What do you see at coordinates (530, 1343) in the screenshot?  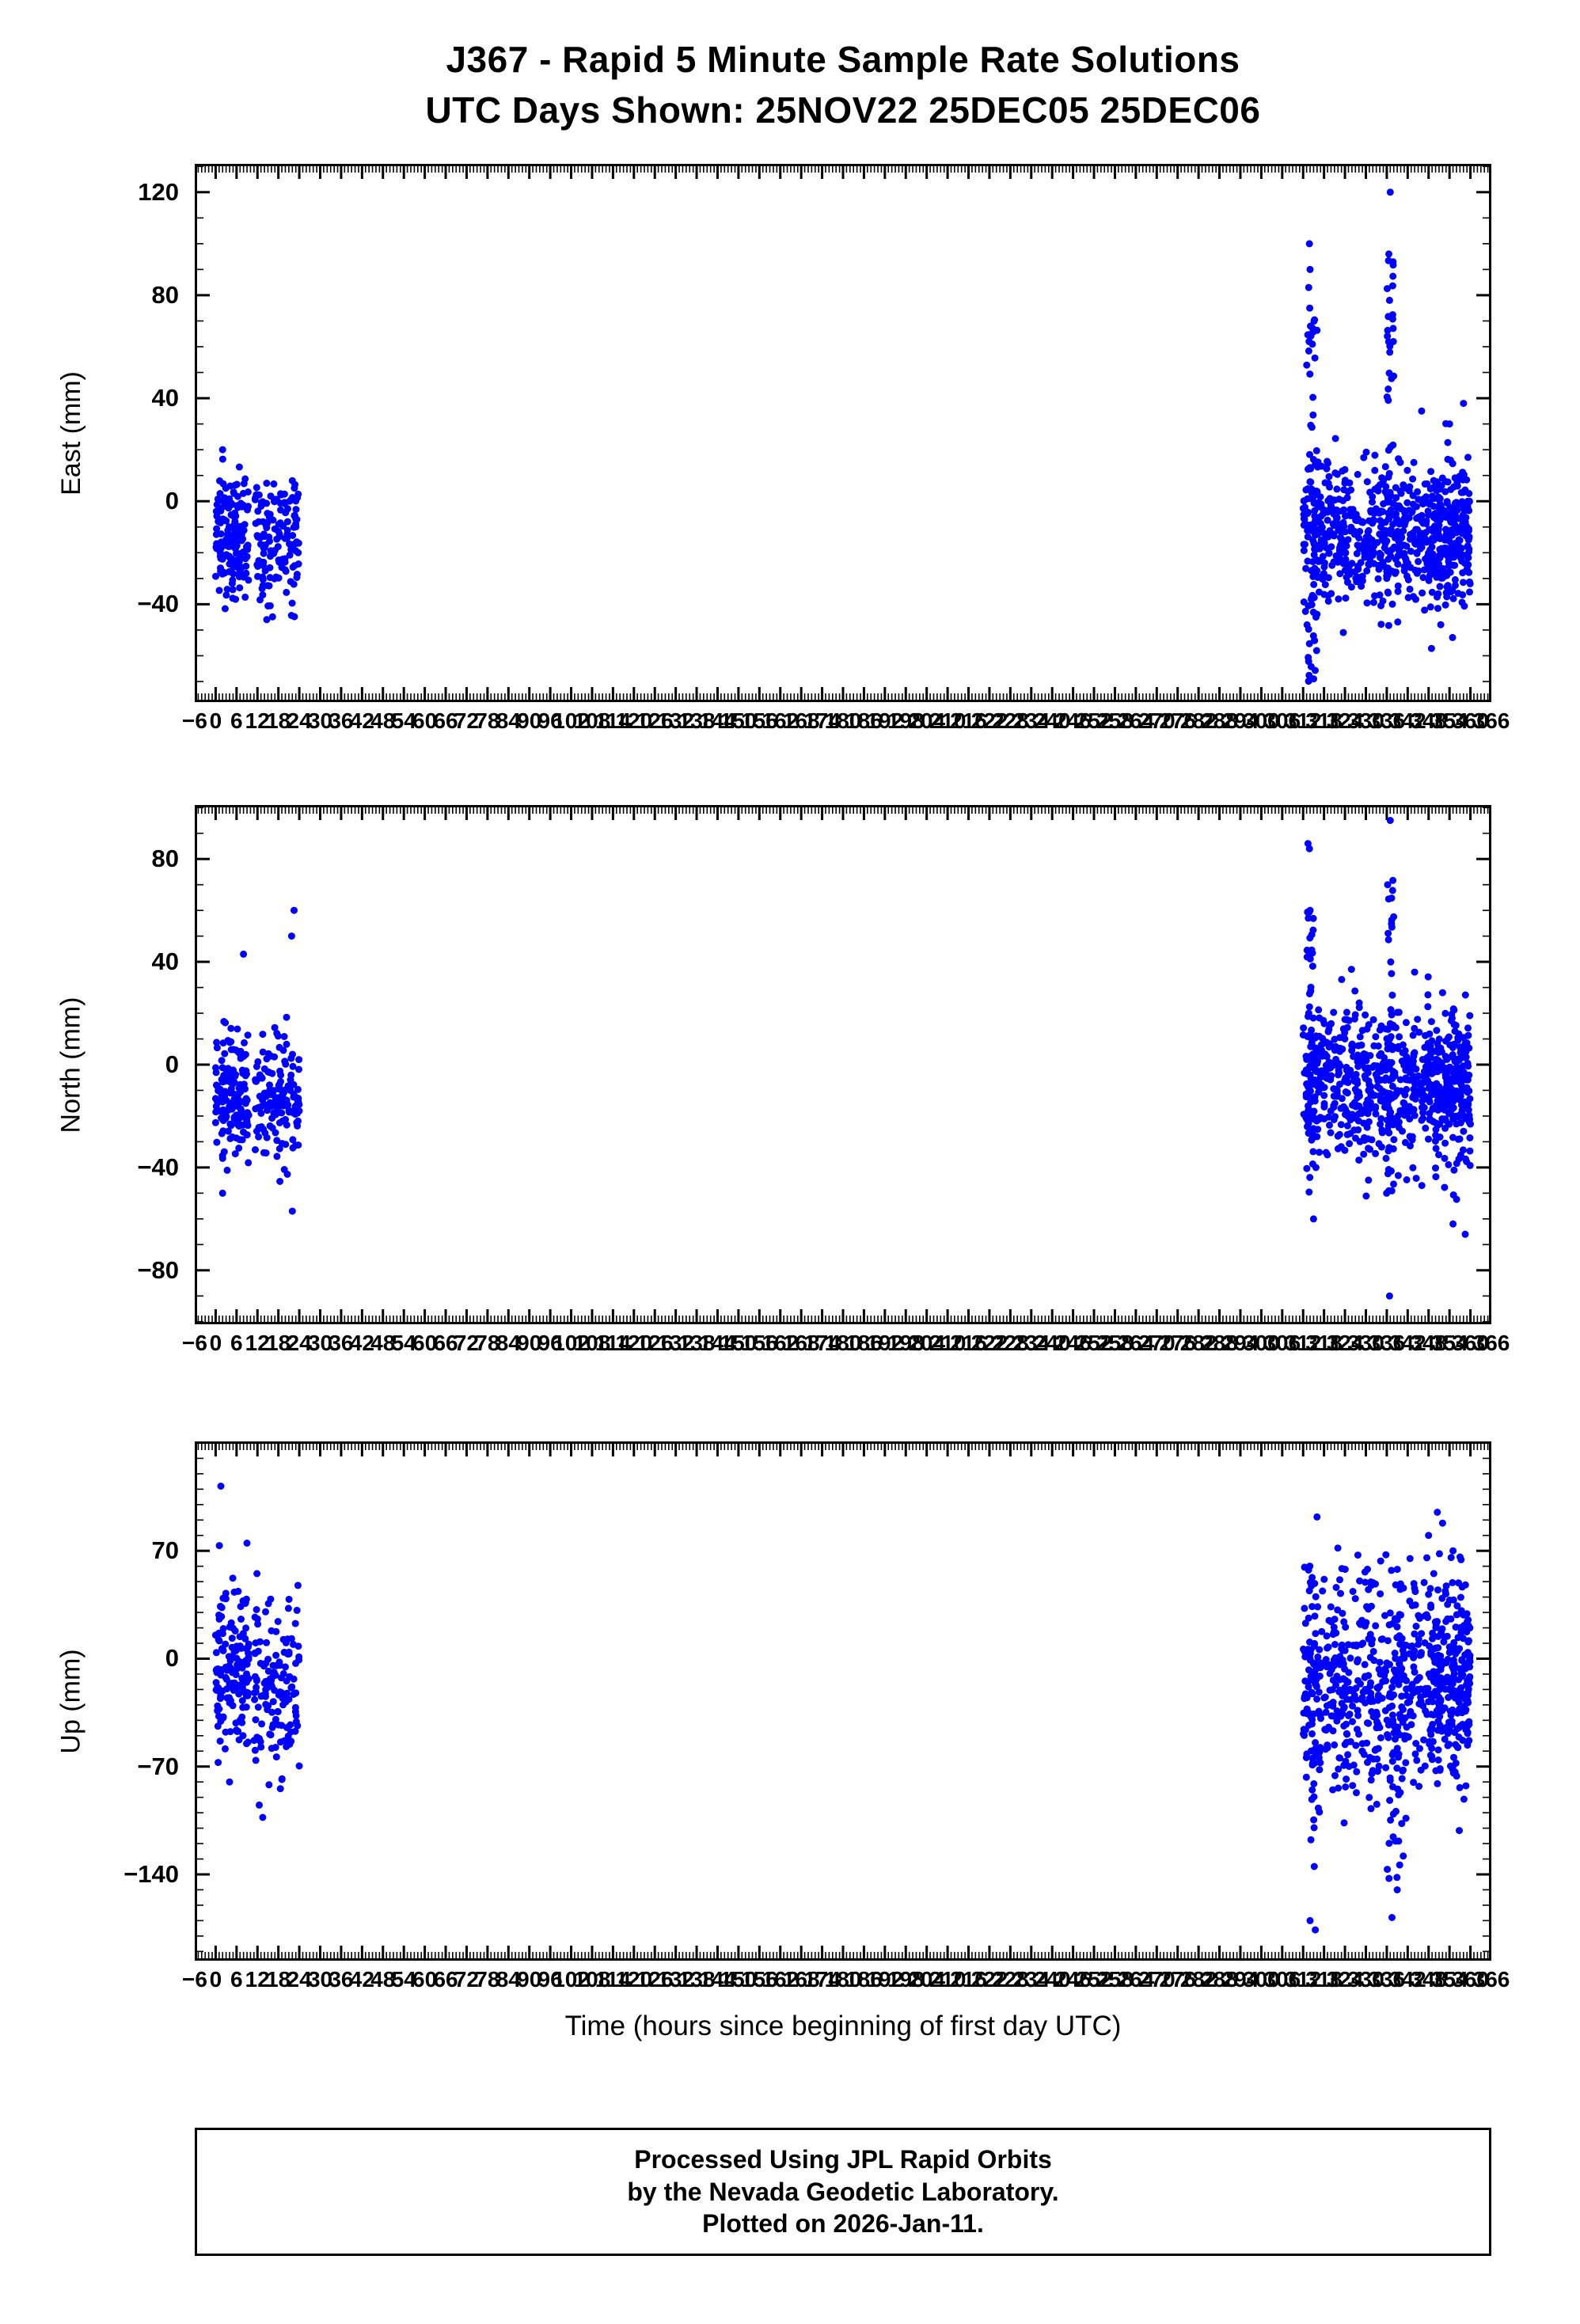 I see `x-tick-label: 90` at bounding box center [530, 1343].